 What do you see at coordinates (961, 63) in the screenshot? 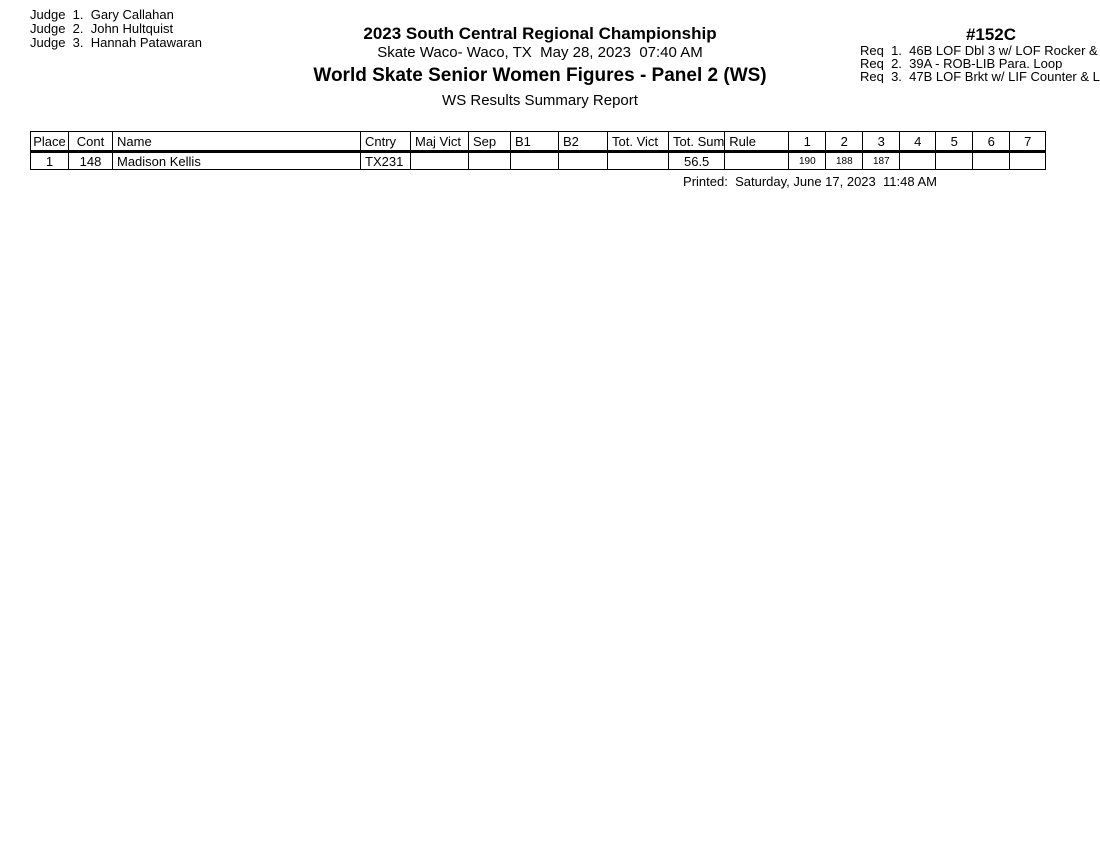
I see `requirement-line-2: Req 2. 39A - ROB-LIB Para. Loop` at bounding box center [961, 63].